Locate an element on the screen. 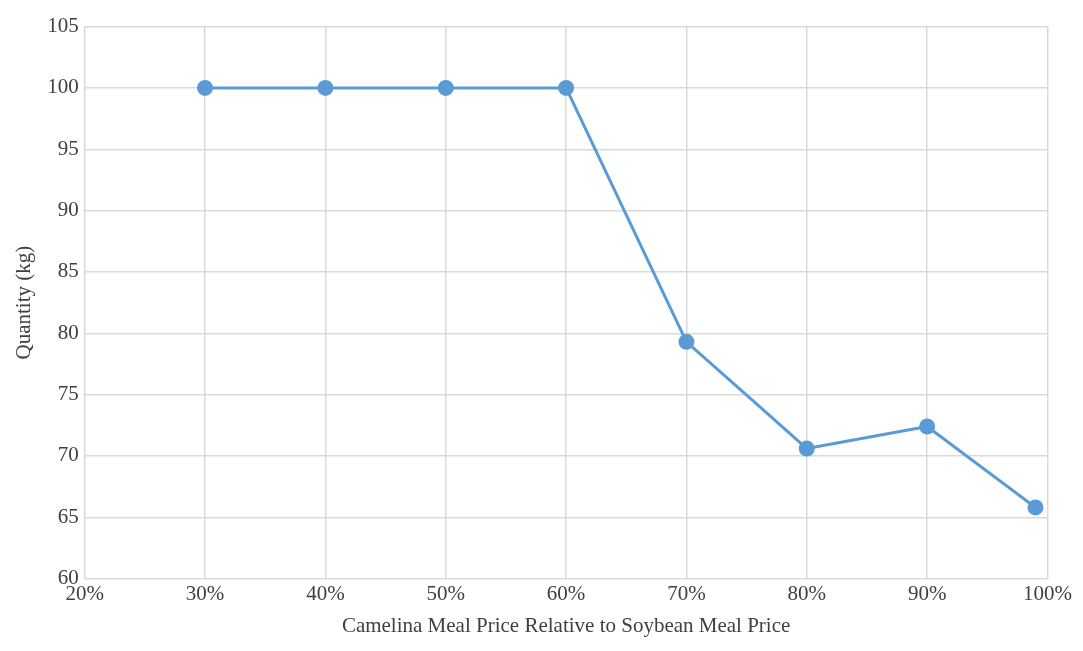 The width and height of the screenshot is (1083, 651). y-tick-label: 70 is located at coordinates (68, 454).